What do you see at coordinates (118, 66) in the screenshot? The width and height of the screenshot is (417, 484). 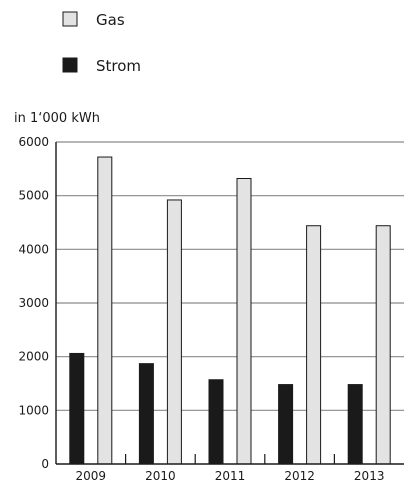 I see `legend-label-strom: Strom` at bounding box center [118, 66].